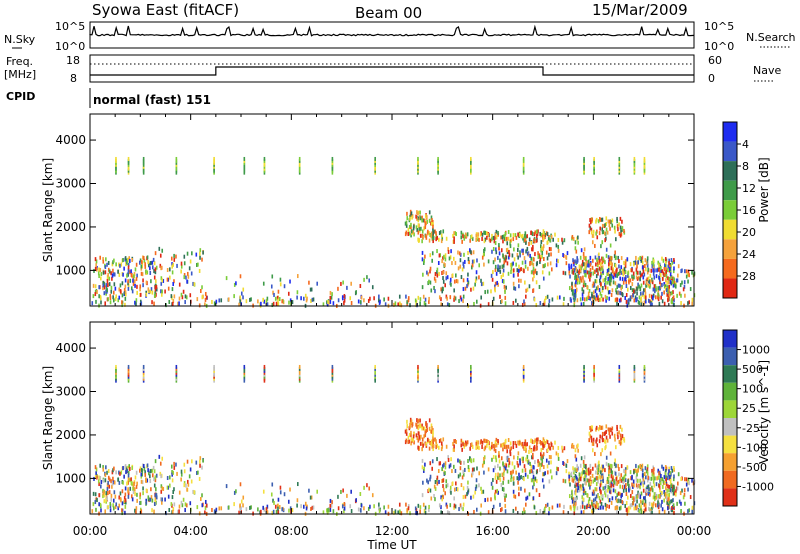  What do you see at coordinates (291, 531) in the screenshot?
I see `x-tick-label: 08:00` at bounding box center [291, 531].